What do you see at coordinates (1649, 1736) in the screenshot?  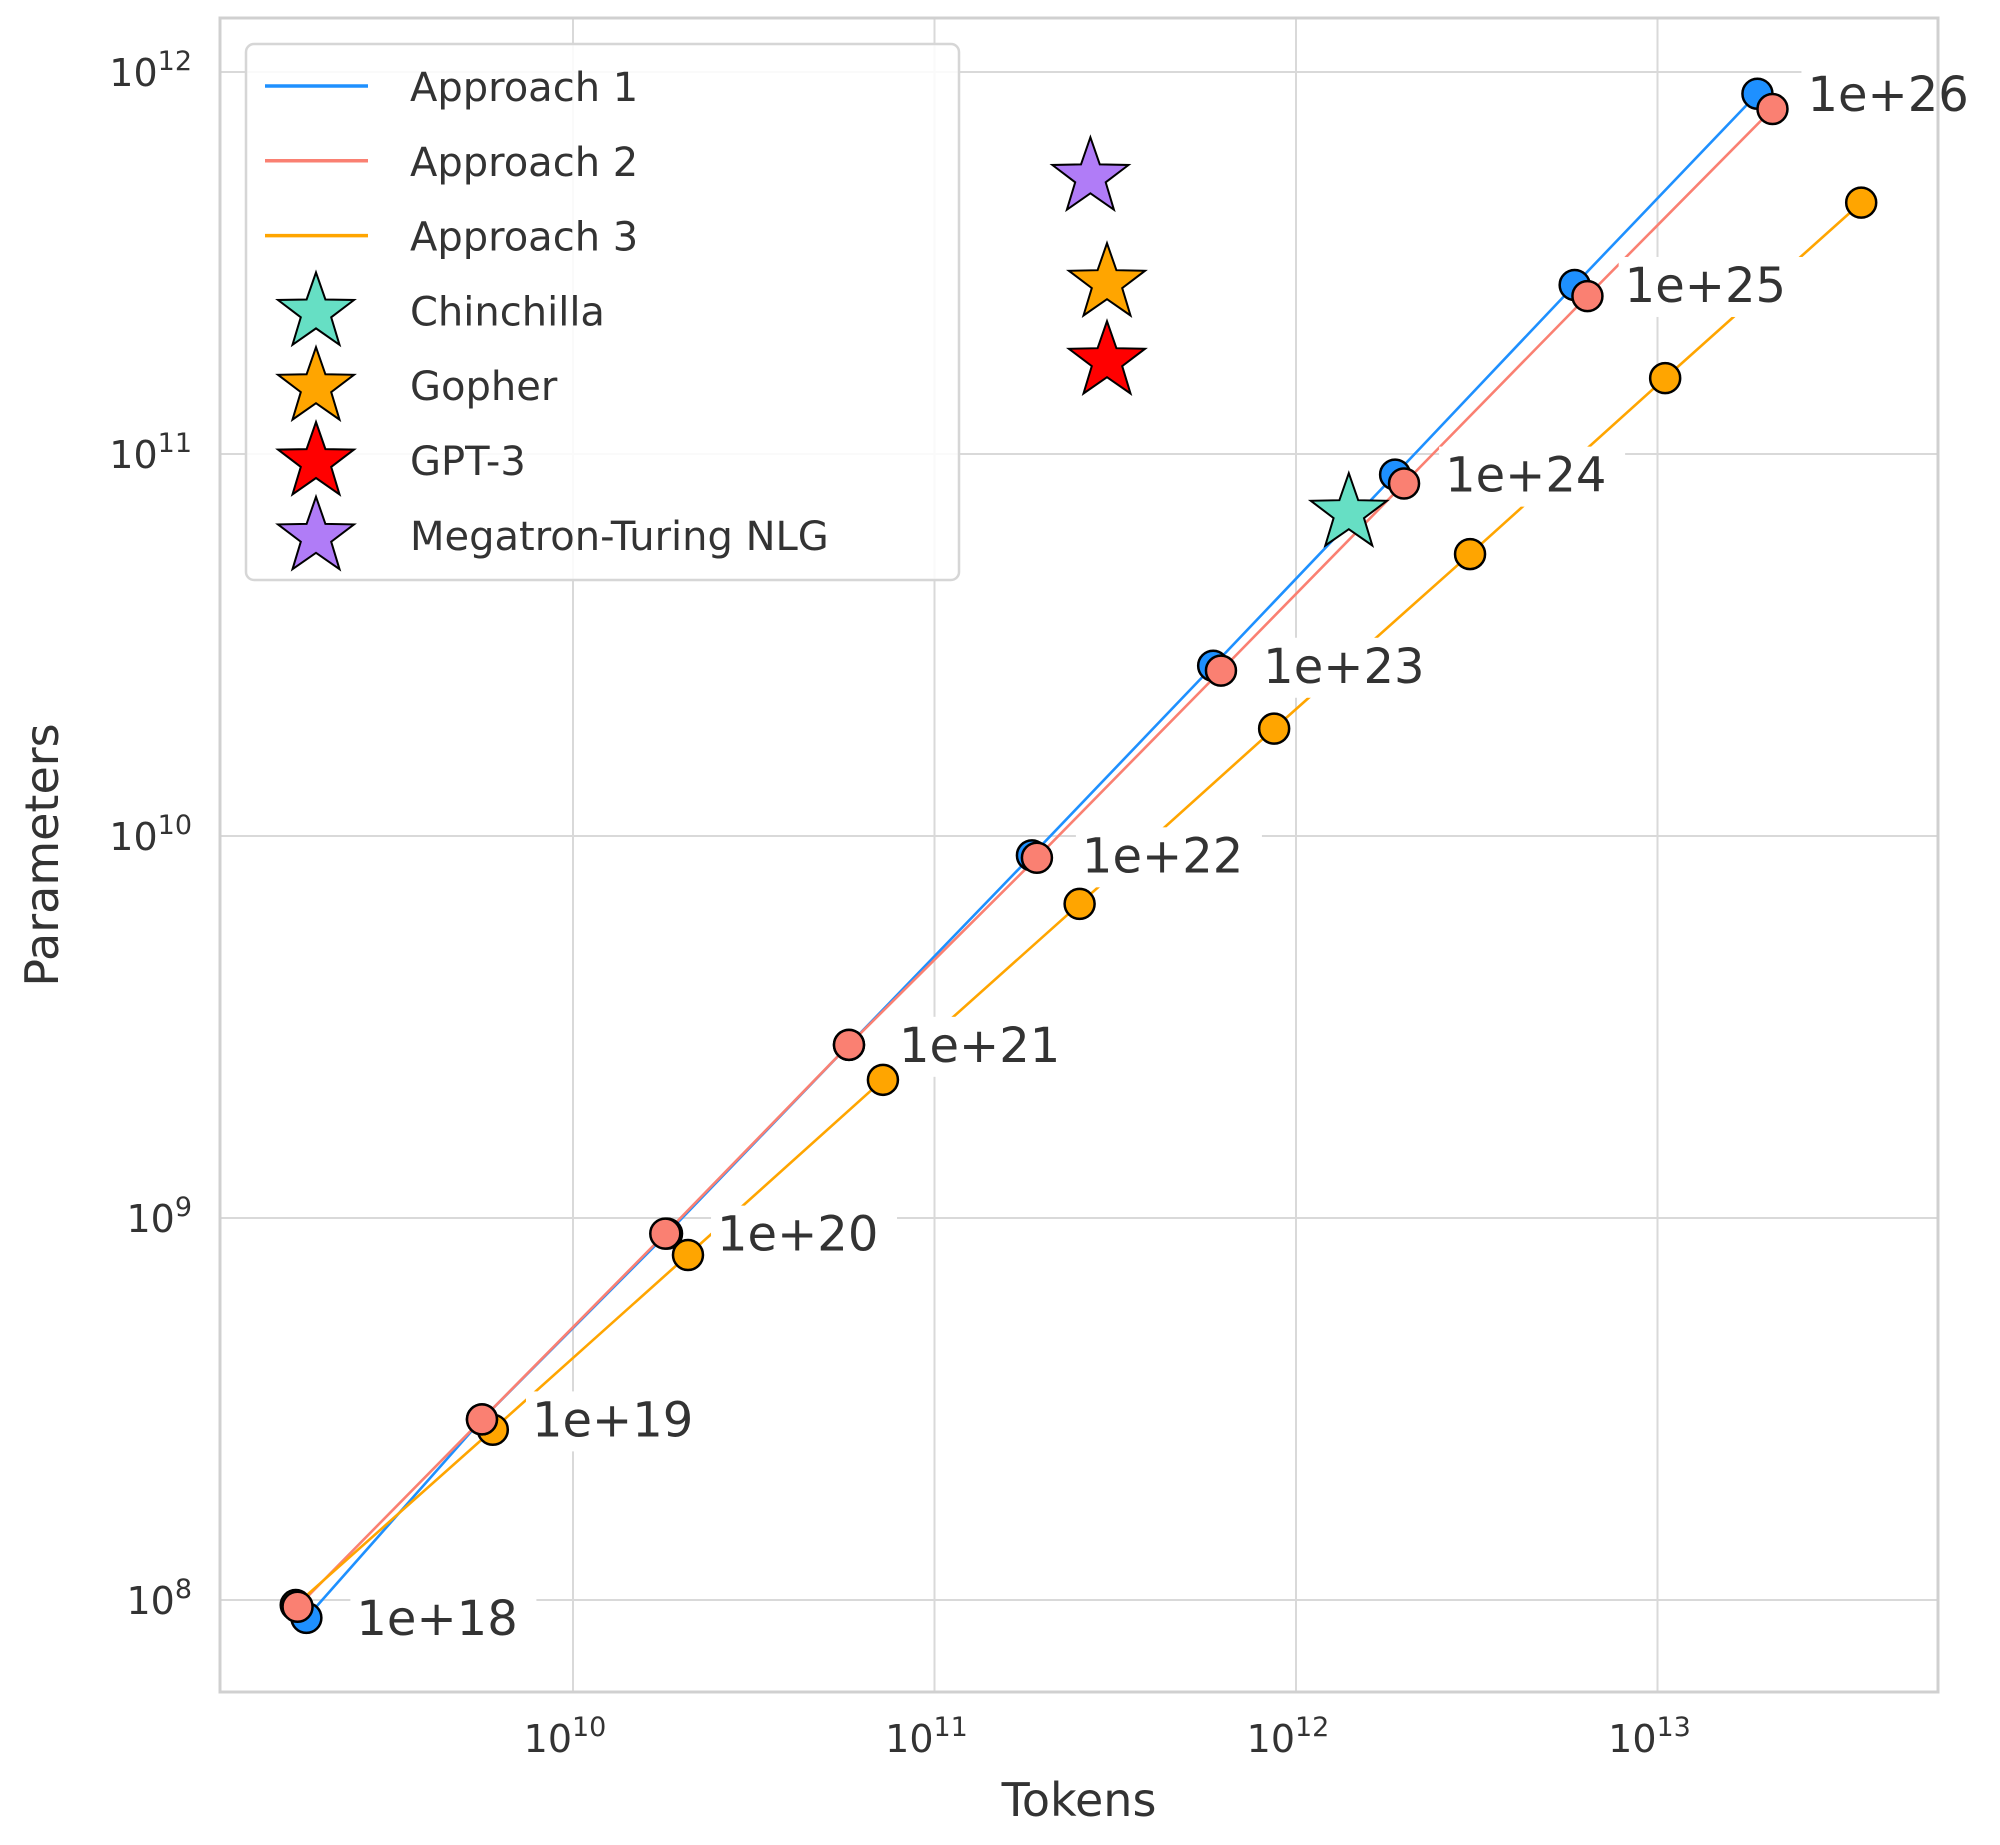 I see `x-tick-label: 1013` at bounding box center [1649, 1736].